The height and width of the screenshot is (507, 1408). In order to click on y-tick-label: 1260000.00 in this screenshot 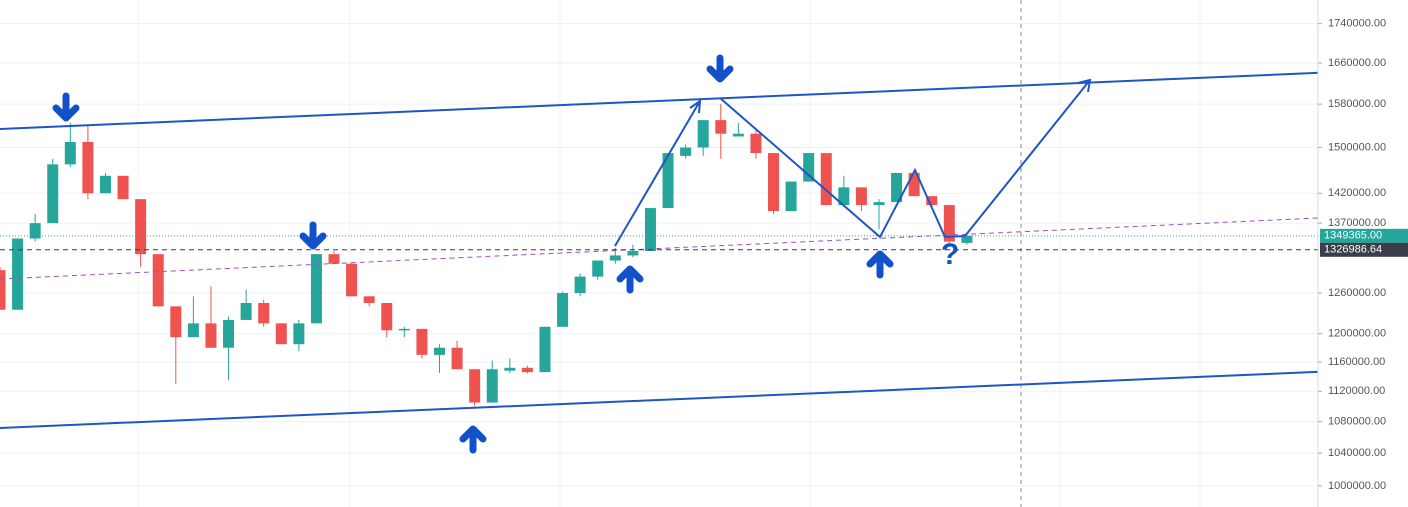, I will do `click(1357, 293)`.